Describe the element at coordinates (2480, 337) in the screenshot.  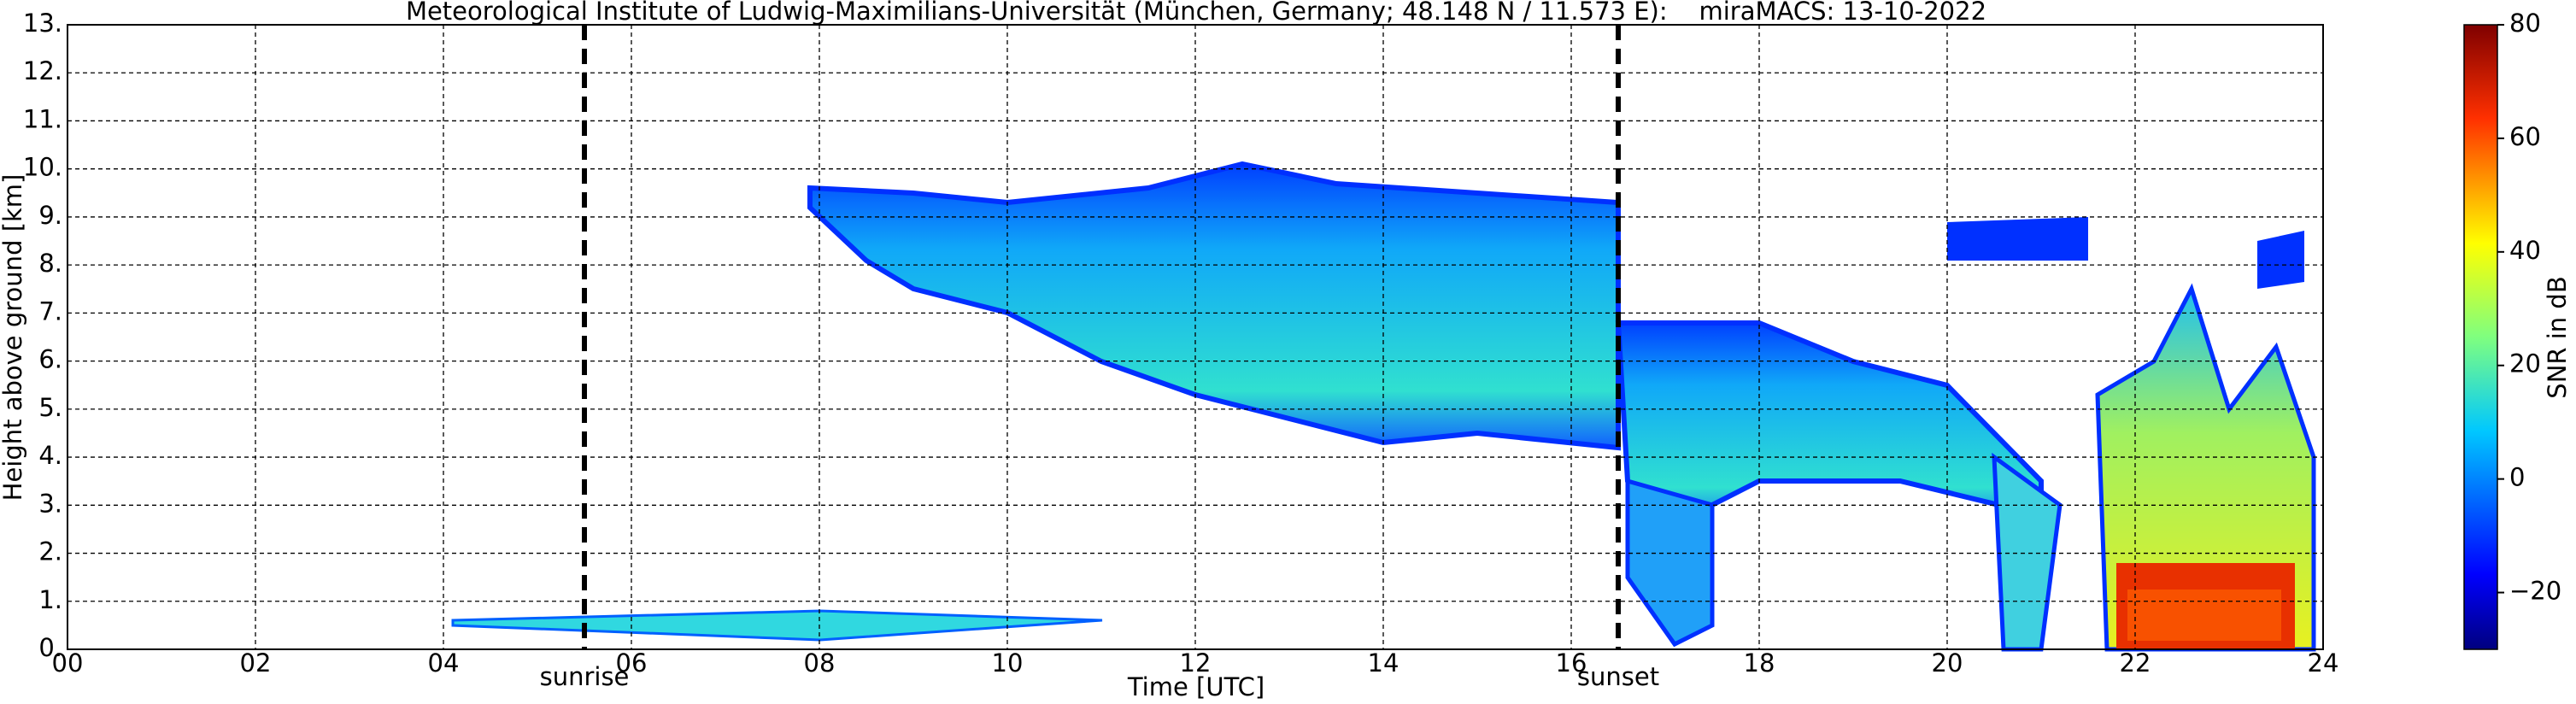
I see `colorbar` at that location.